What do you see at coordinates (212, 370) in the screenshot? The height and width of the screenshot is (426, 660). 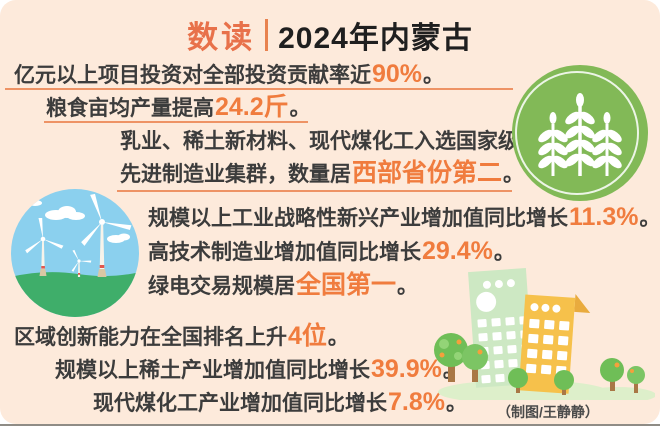 I see `fact-text: 规模以上稀土产业增加值同比增长` at bounding box center [212, 370].